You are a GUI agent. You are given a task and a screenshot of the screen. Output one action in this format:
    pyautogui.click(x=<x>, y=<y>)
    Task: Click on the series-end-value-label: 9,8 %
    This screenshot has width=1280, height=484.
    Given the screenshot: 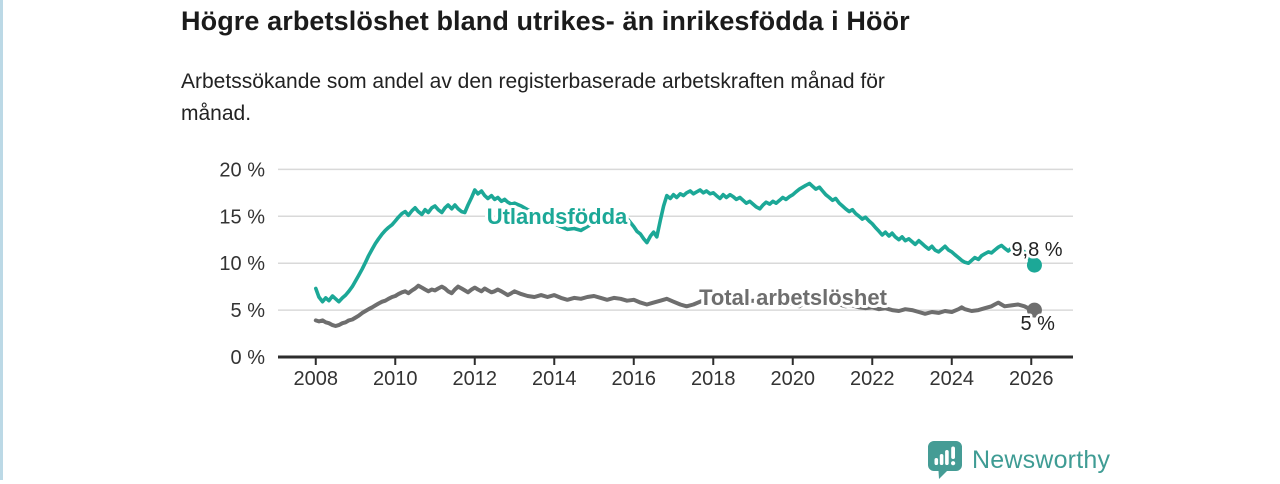 What is the action you would take?
    pyautogui.click(x=1036, y=250)
    